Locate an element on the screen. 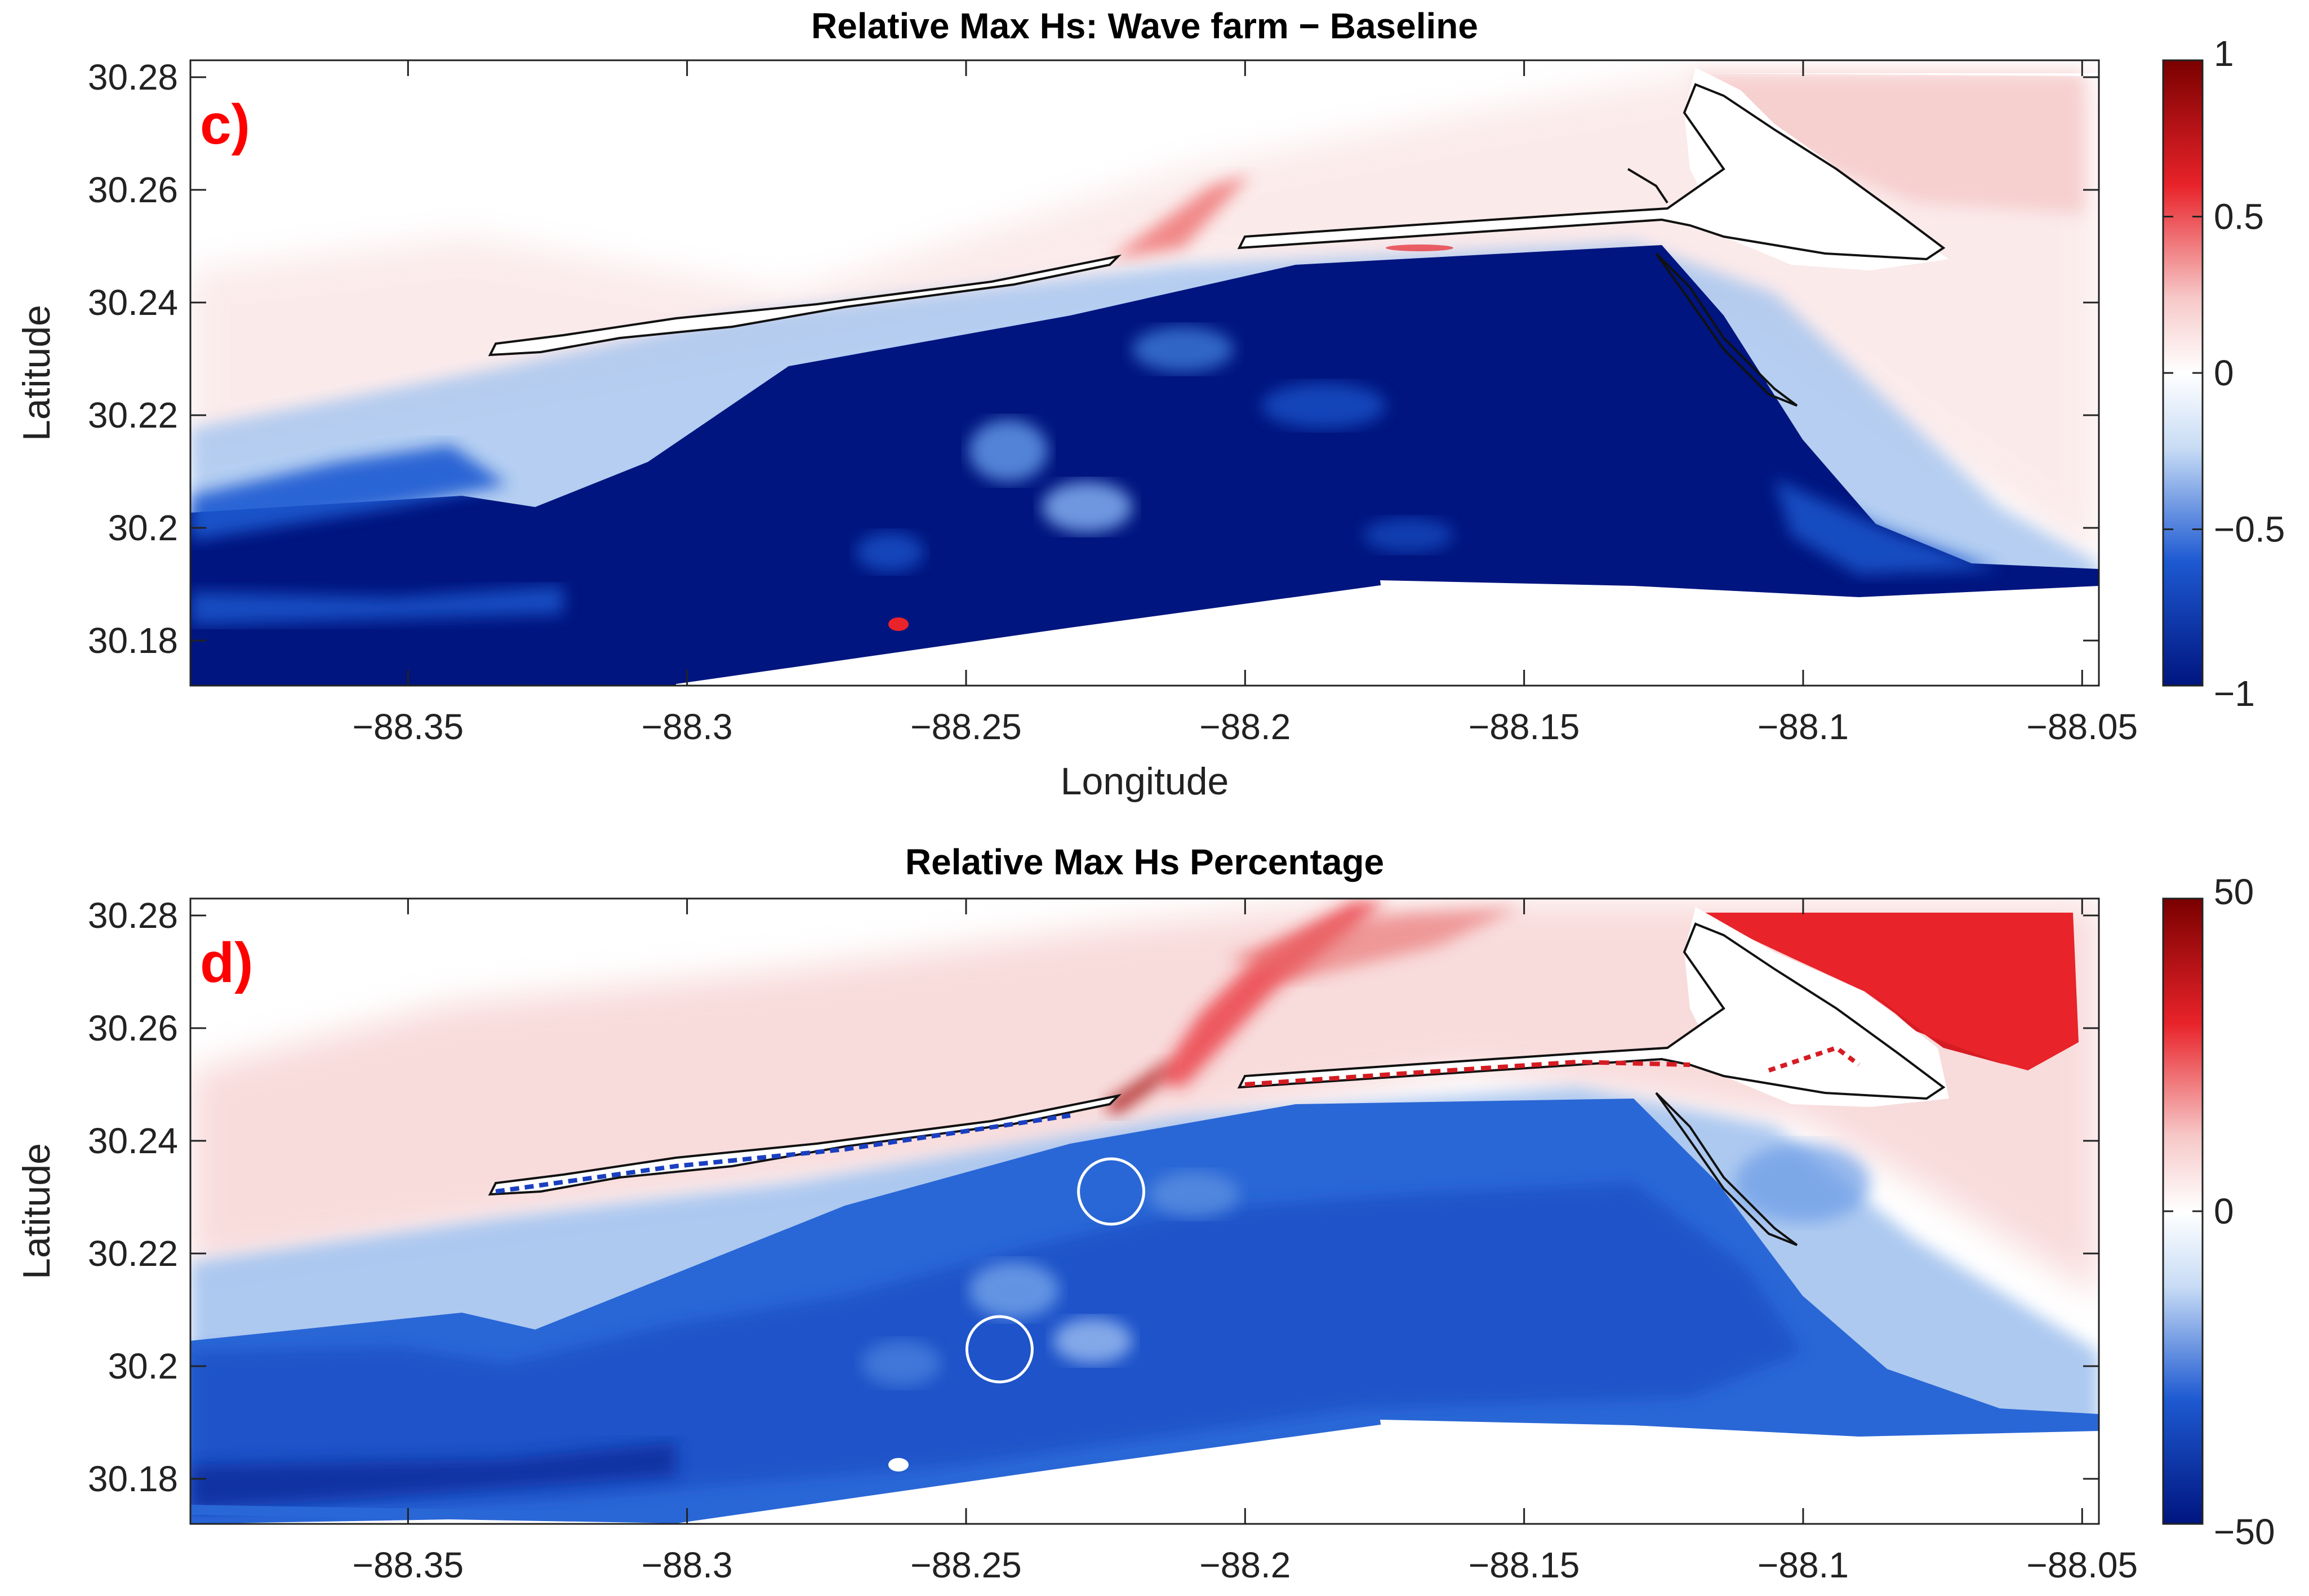 Image resolution: width=2309 pixels, height=1596 pixels. panel-c-ylabel: Latitude is located at coordinates (36, 373).